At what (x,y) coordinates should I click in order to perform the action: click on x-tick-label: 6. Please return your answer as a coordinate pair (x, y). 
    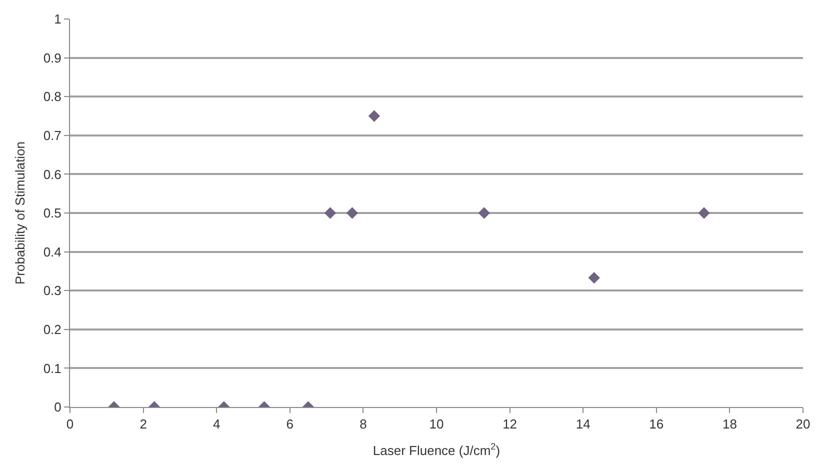
    Looking at the image, I should click on (290, 424).